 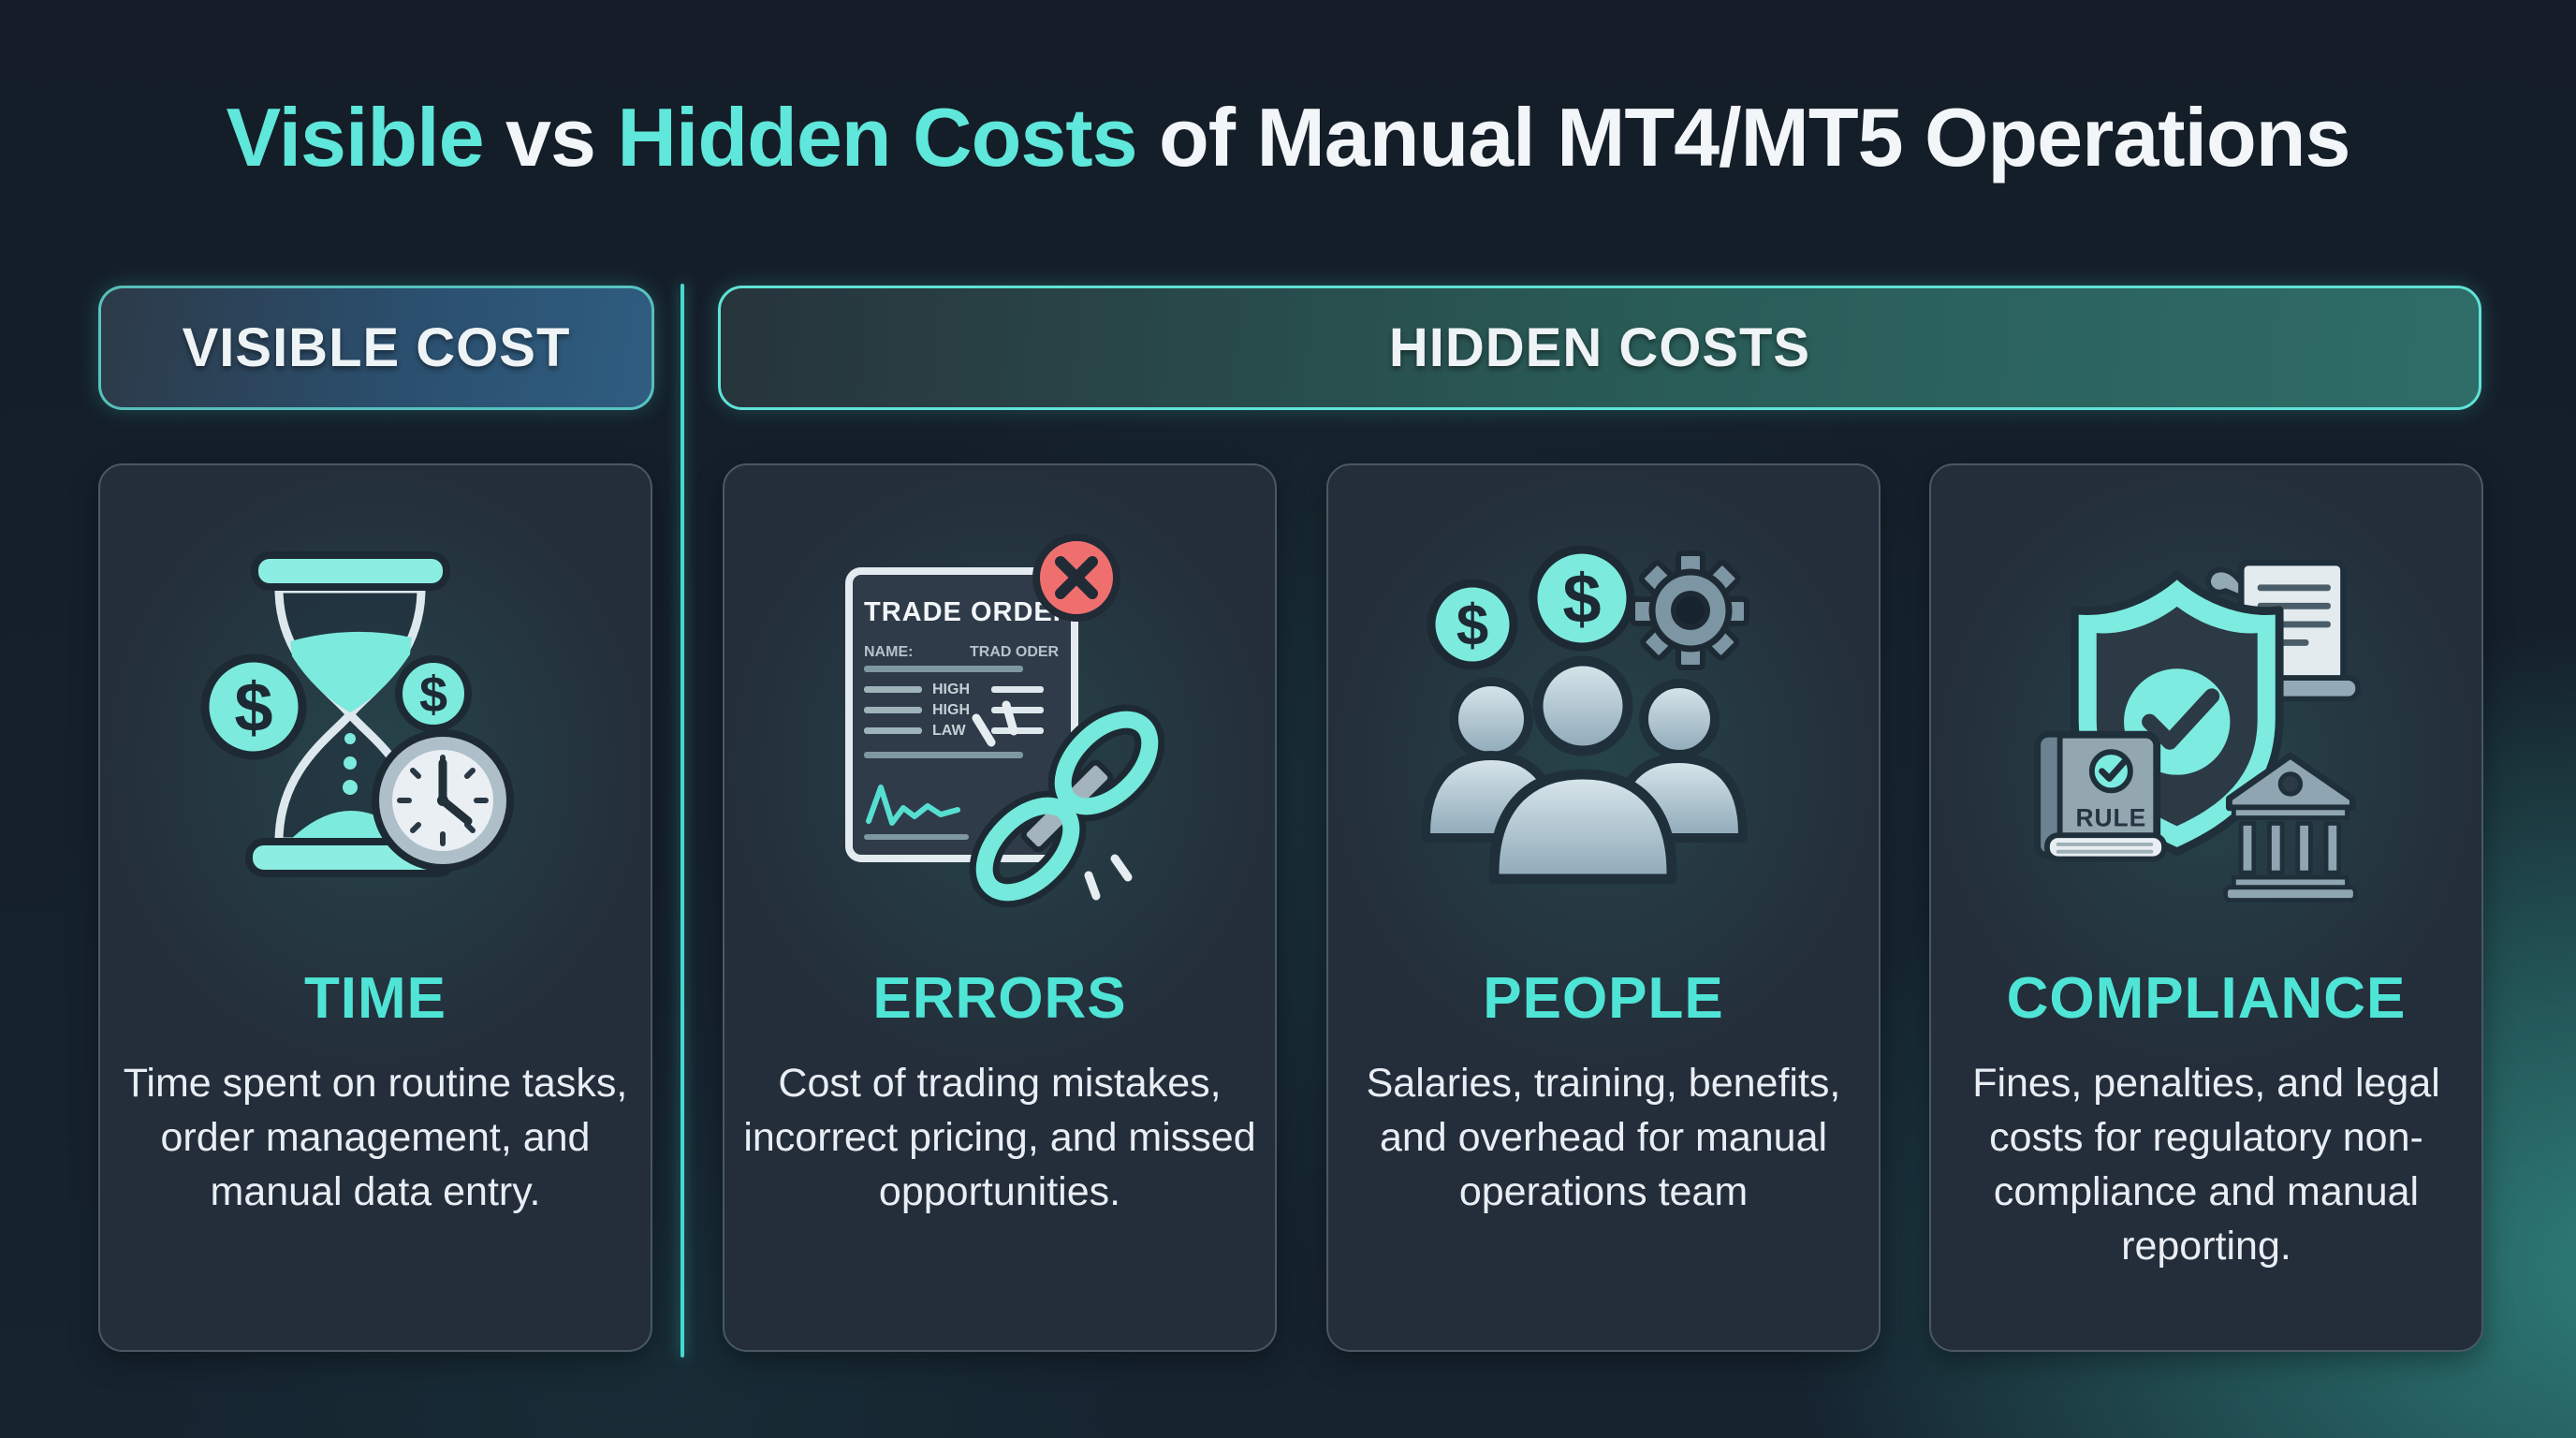 I want to click on hourglass-top-cap, so click(x=350, y=571).